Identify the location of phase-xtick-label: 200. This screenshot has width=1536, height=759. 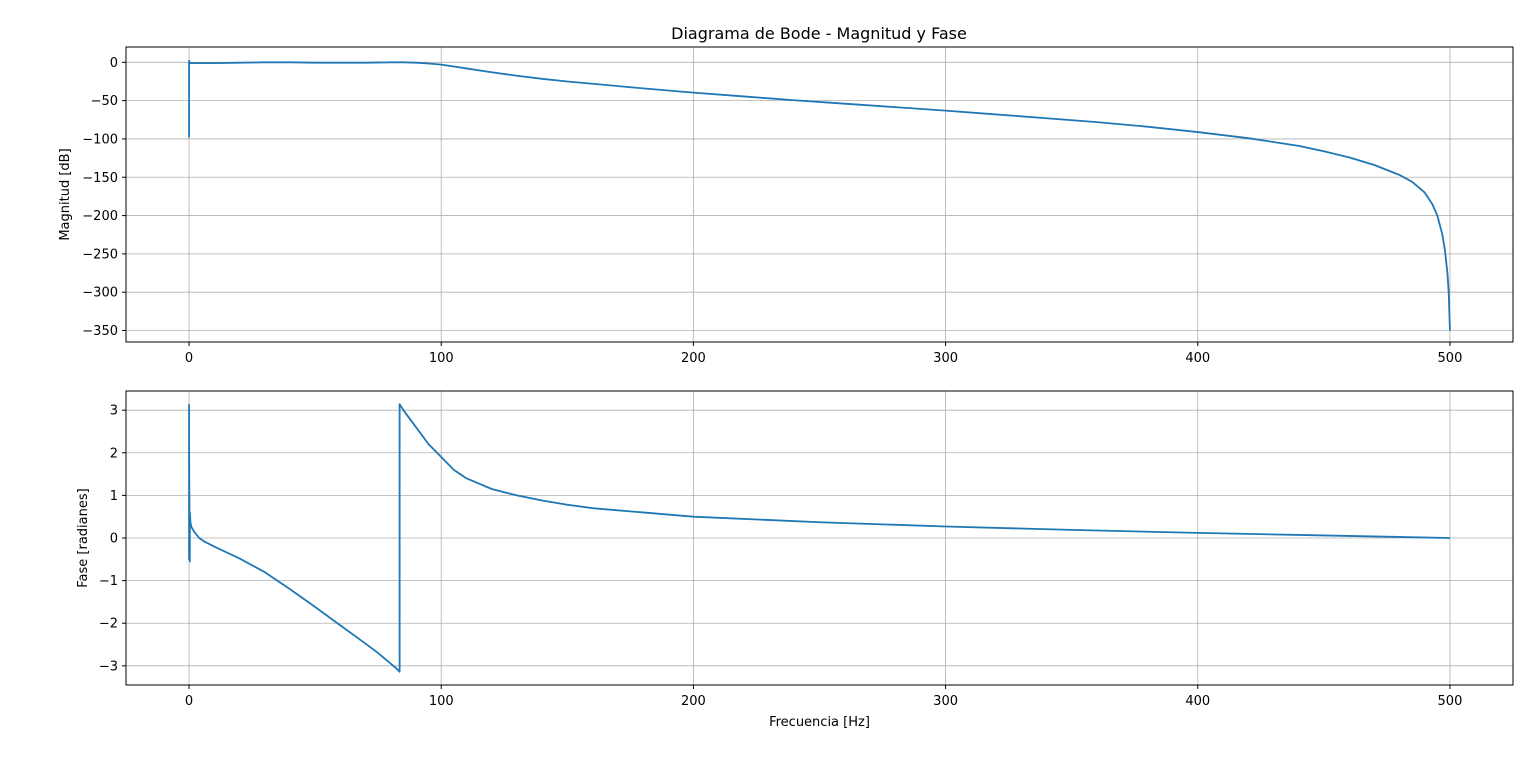
(693, 701).